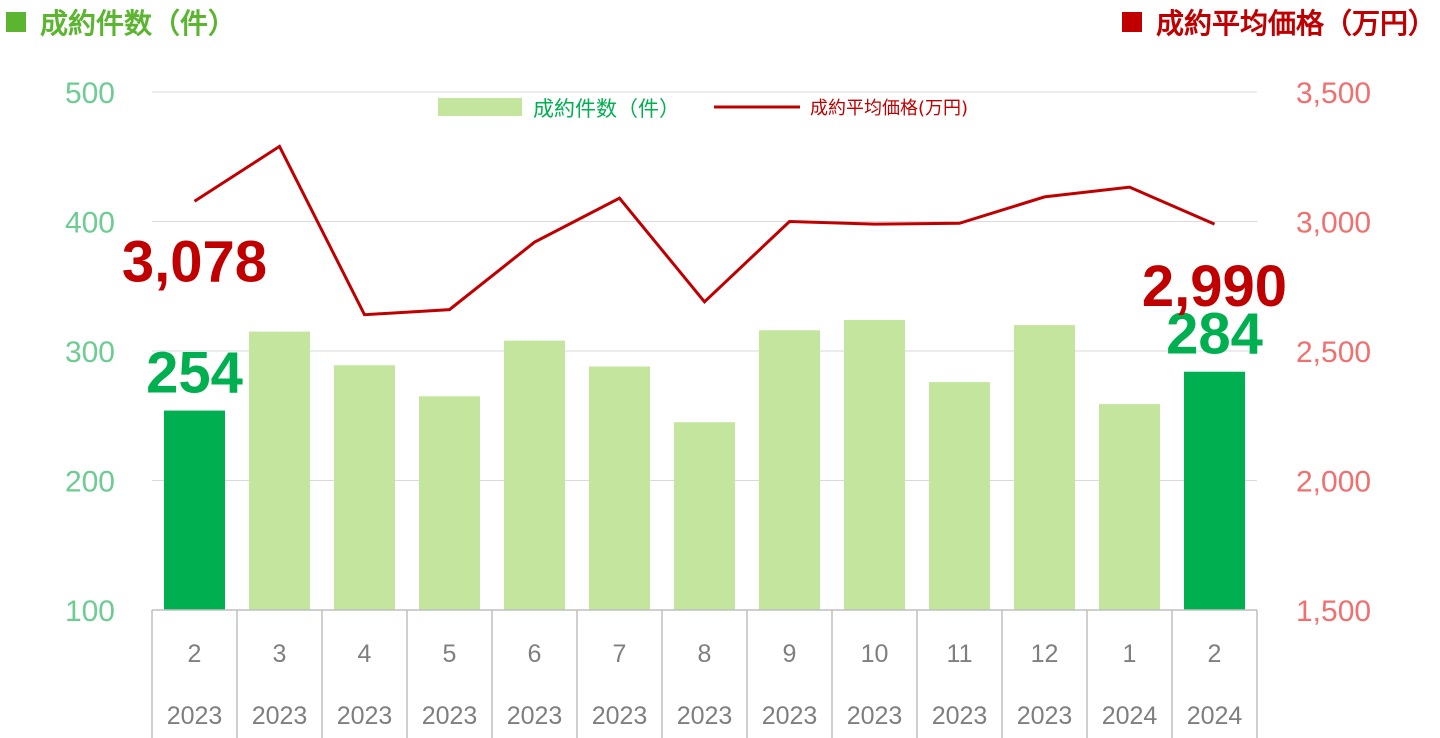 Image resolution: width=1440 pixels, height=738 pixels. I want to click on month-tick-label: 7, so click(620, 654).